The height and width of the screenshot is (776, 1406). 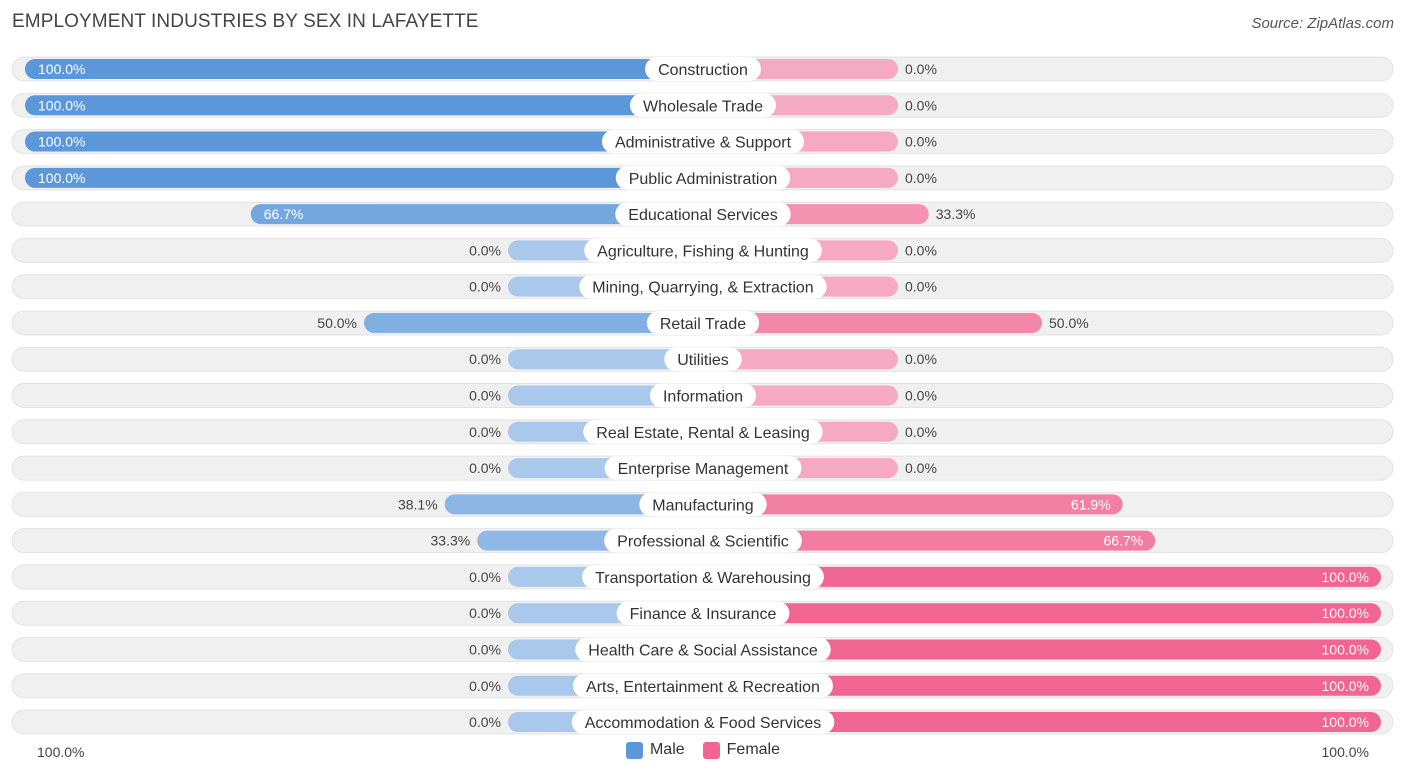 What do you see at coordinates (1345, 752) in the screenshot?
I see `axis-label-right: 100.0%` at bounding box center [1345, 752].